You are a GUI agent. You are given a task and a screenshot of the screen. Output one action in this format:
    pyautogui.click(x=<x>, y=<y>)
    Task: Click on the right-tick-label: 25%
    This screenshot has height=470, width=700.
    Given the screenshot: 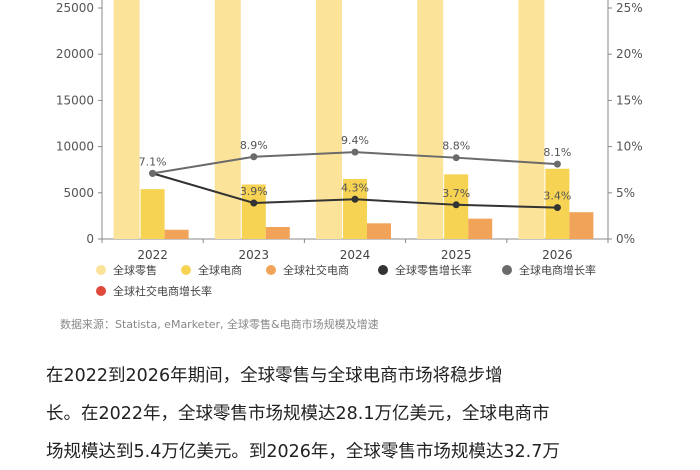 What is the action you would take?
    pyautogui.click(x=629, y=8)
    